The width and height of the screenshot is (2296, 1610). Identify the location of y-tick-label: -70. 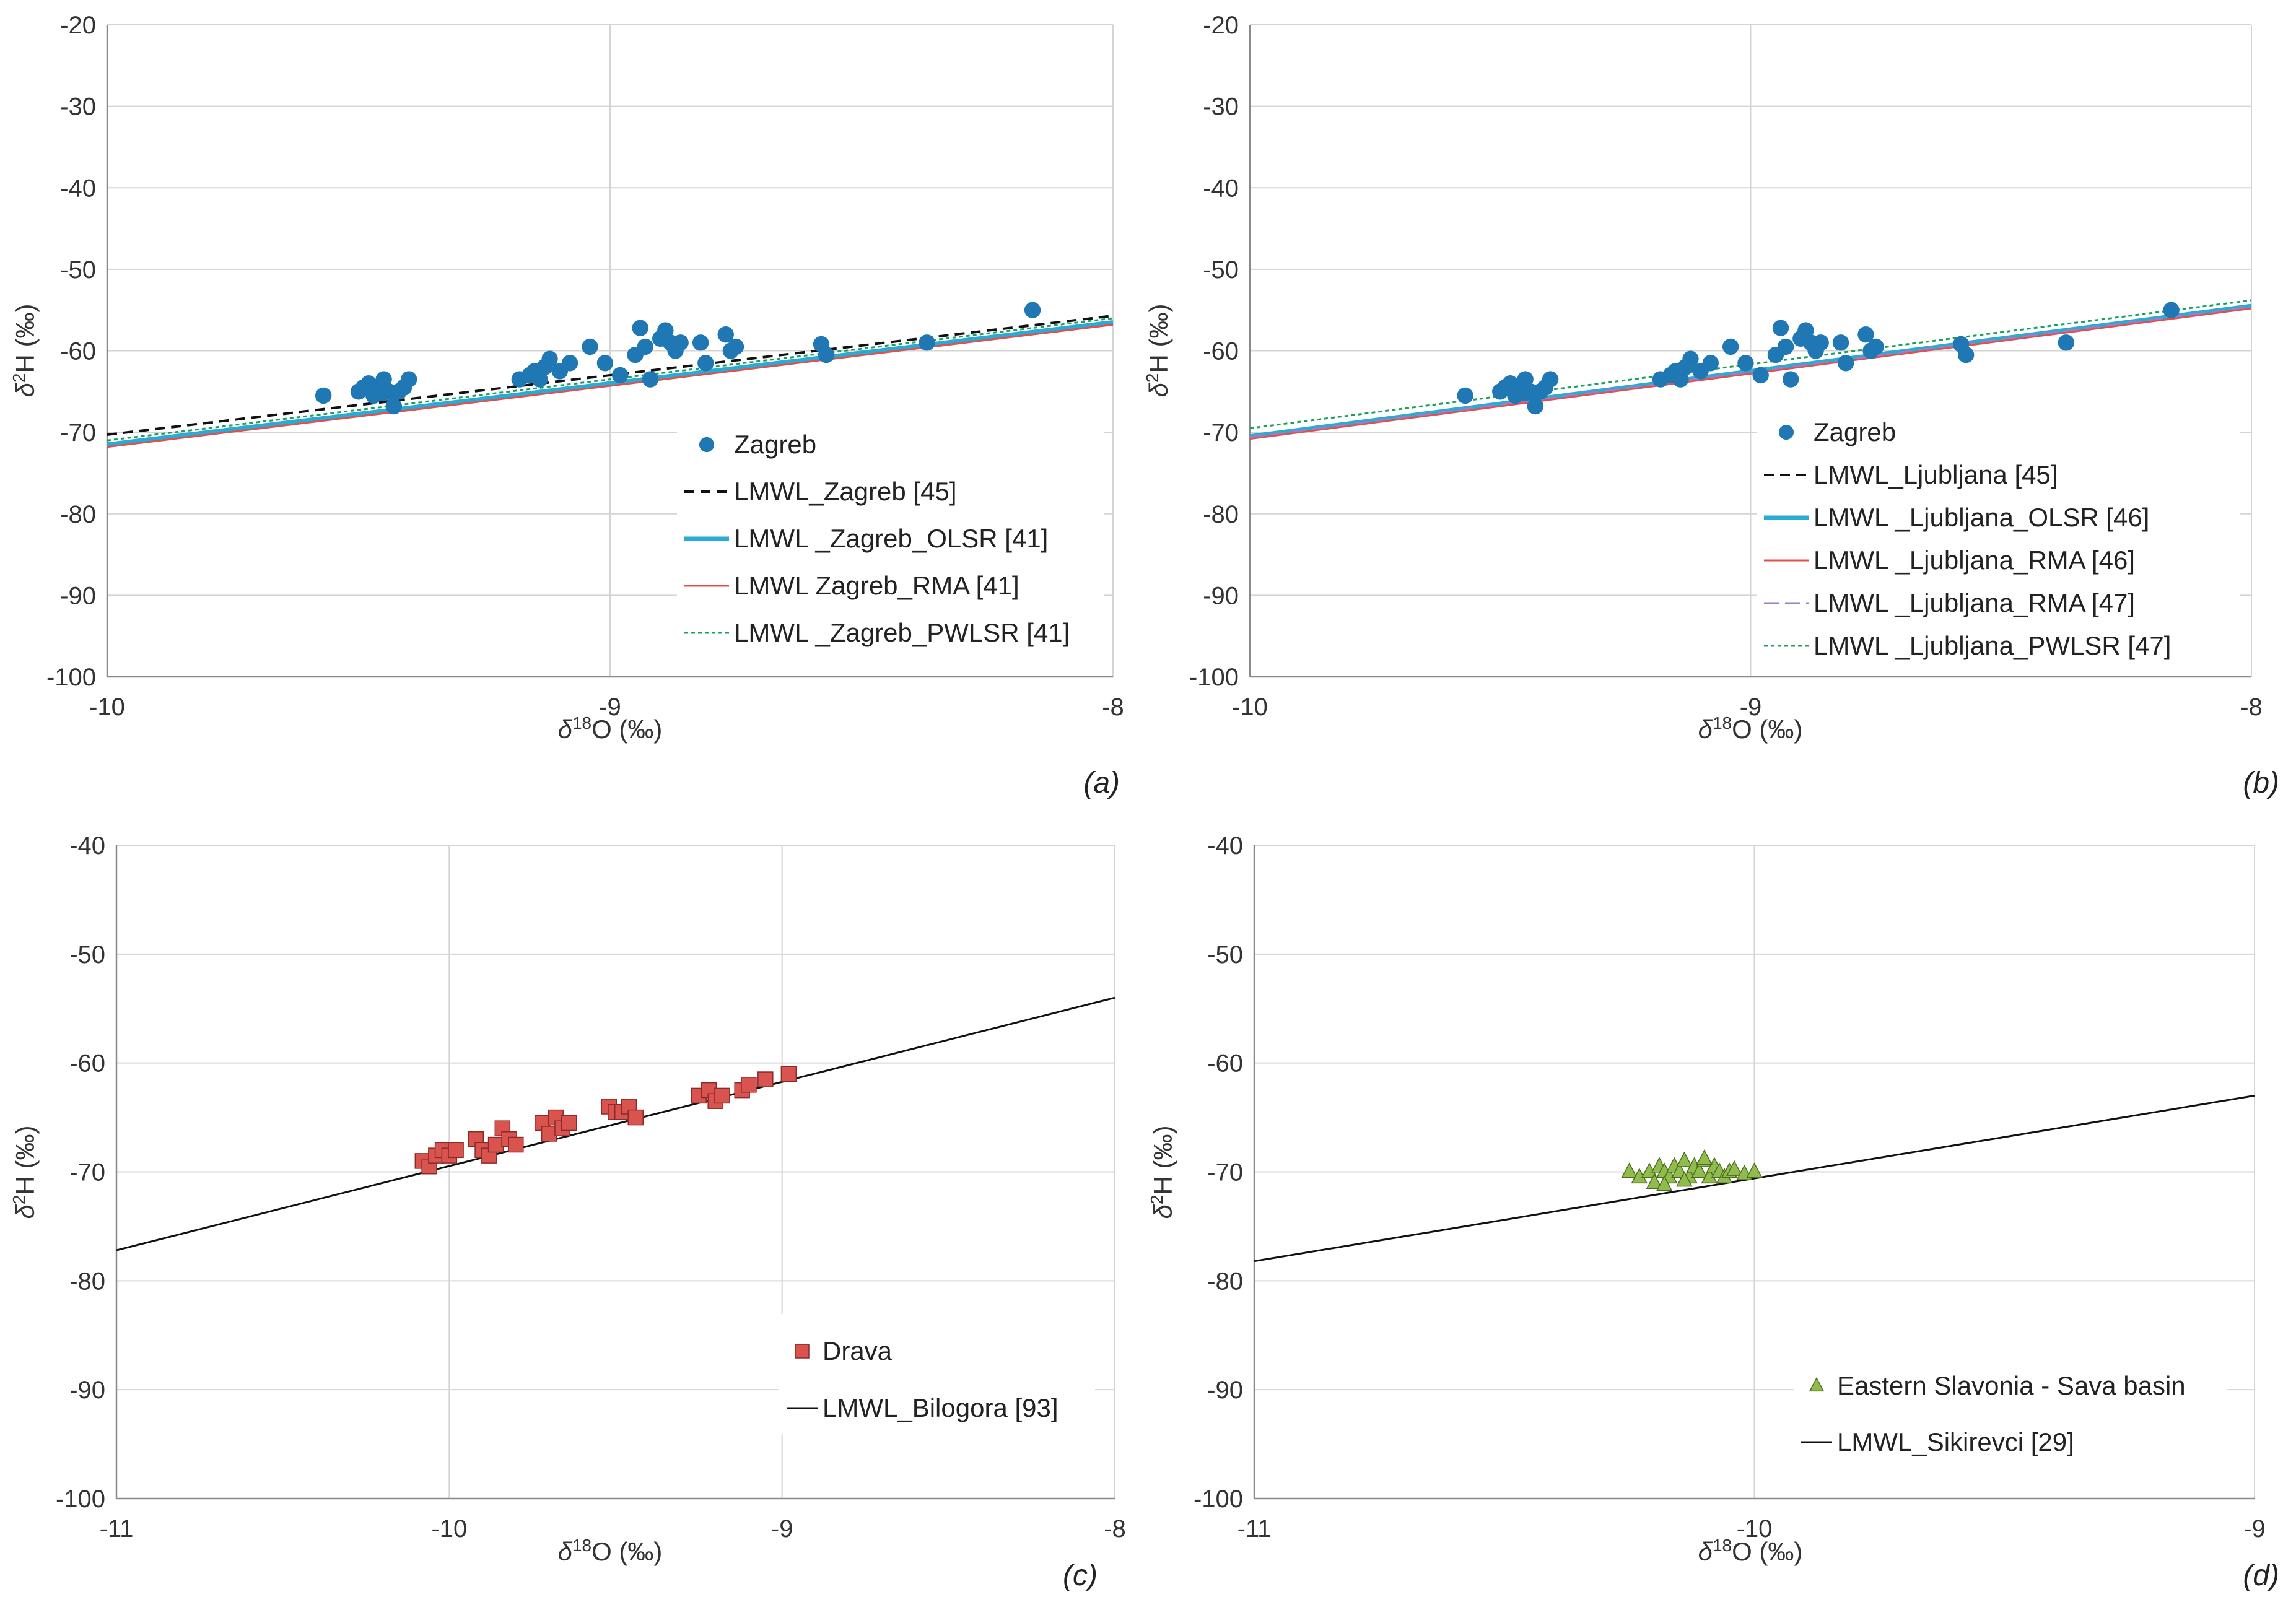
(1225, 1172).